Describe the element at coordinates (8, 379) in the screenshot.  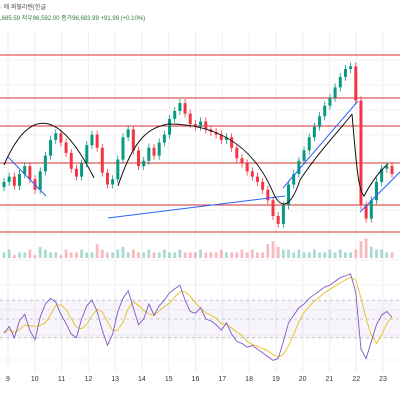
I see `x-tick-label: 9` at that location.